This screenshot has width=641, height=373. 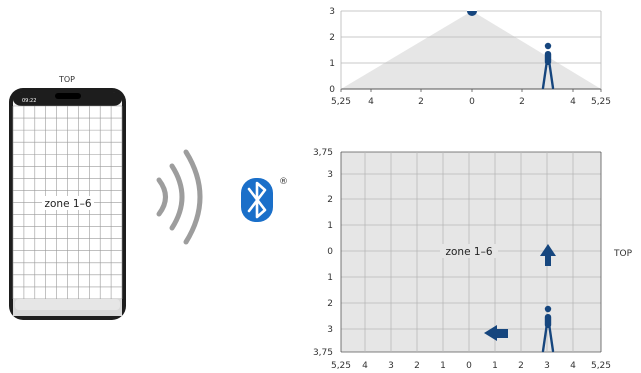 What do you see at coordinates (68, 96) in the screenshot?
I see `phone-notch` at bounding box center [68, 96].